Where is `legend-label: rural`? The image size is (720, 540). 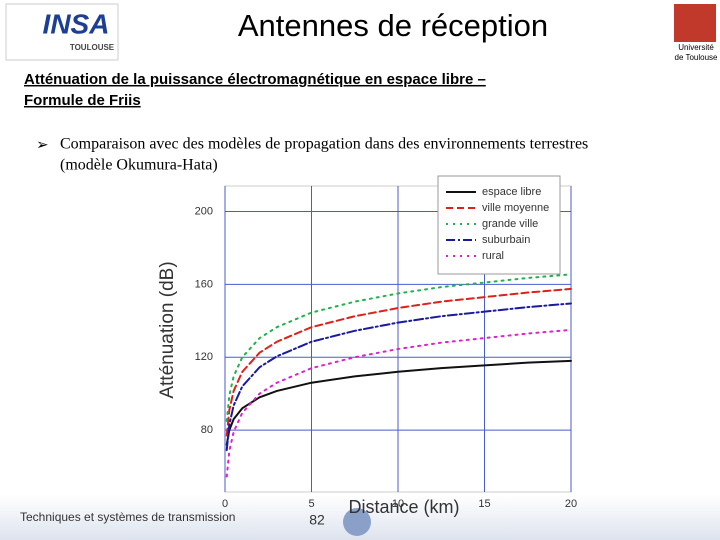 legend-label: rural is located at coordinates (493, 256).